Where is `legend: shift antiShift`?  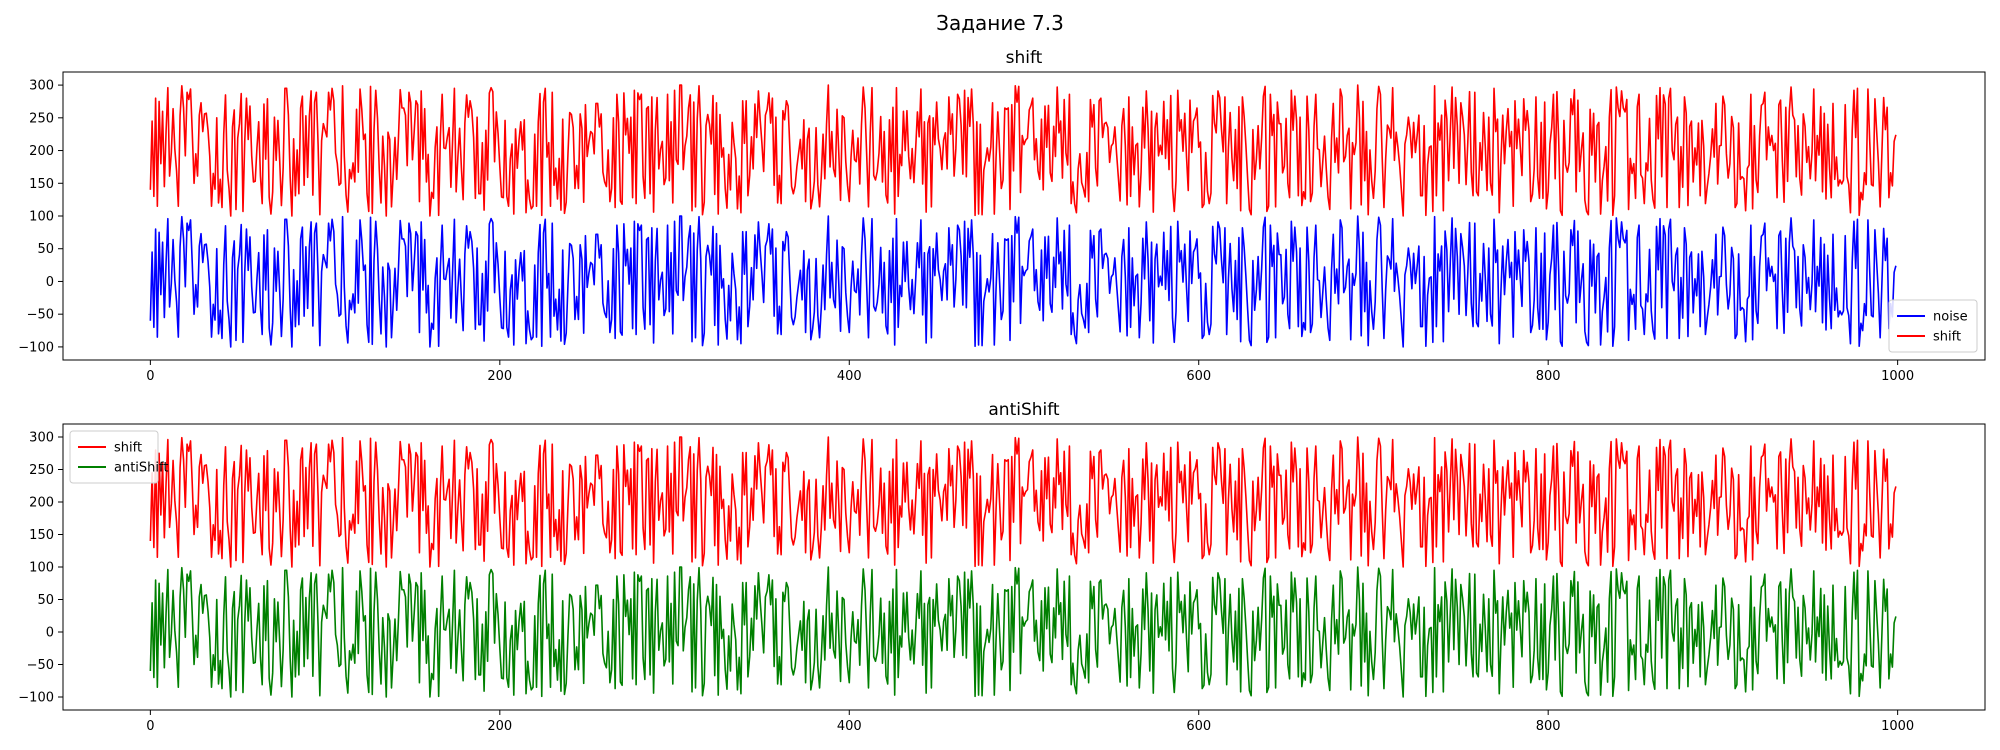 legend: shift antiShift is located at coordinates (118, 457).